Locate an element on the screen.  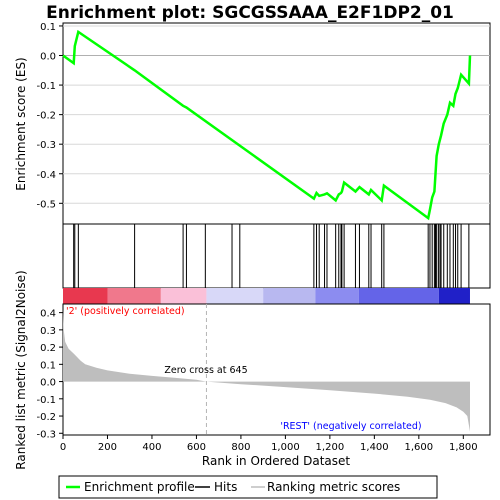
hit-markers is located at coordinates (271, 256).